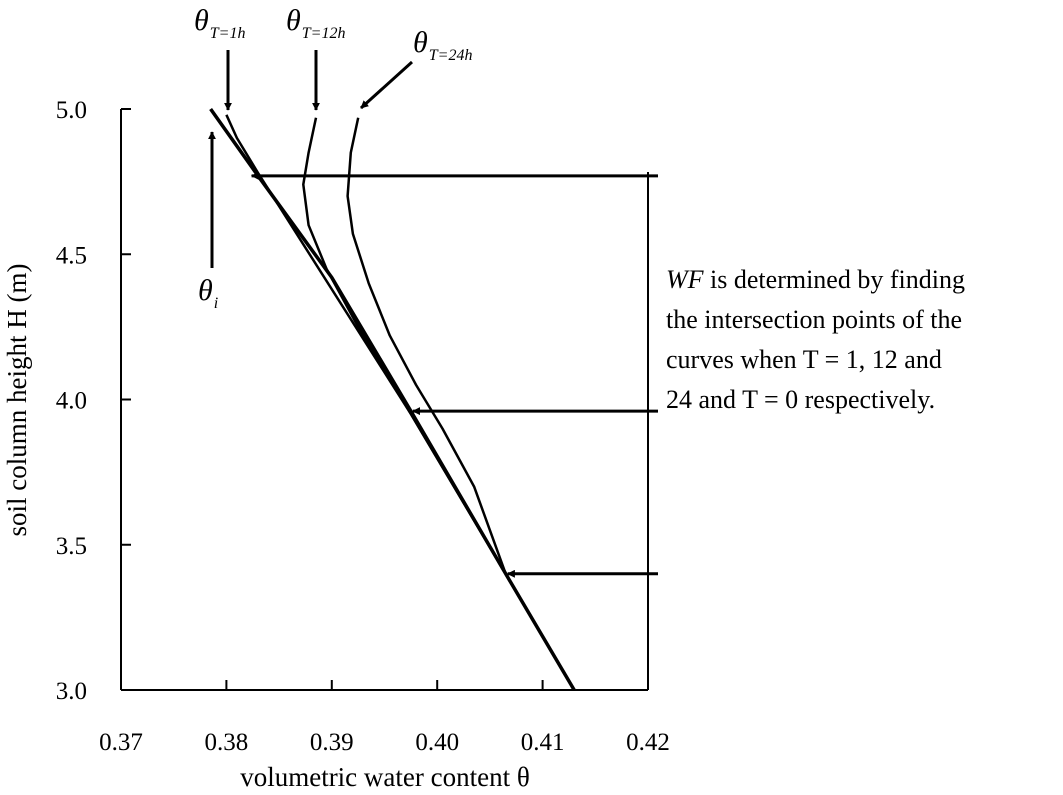 This screenshot has height=795, width=1063. I want to click on theta-24h-subscript: T=24h, so click(451, 55).